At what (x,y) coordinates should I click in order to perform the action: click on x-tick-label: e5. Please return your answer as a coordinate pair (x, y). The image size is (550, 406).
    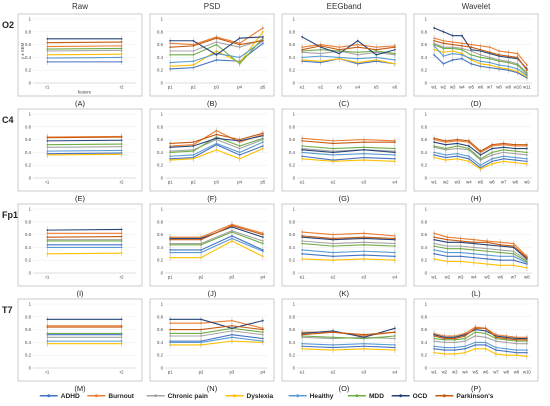
    Looking at the image, I should click on (376, 87).